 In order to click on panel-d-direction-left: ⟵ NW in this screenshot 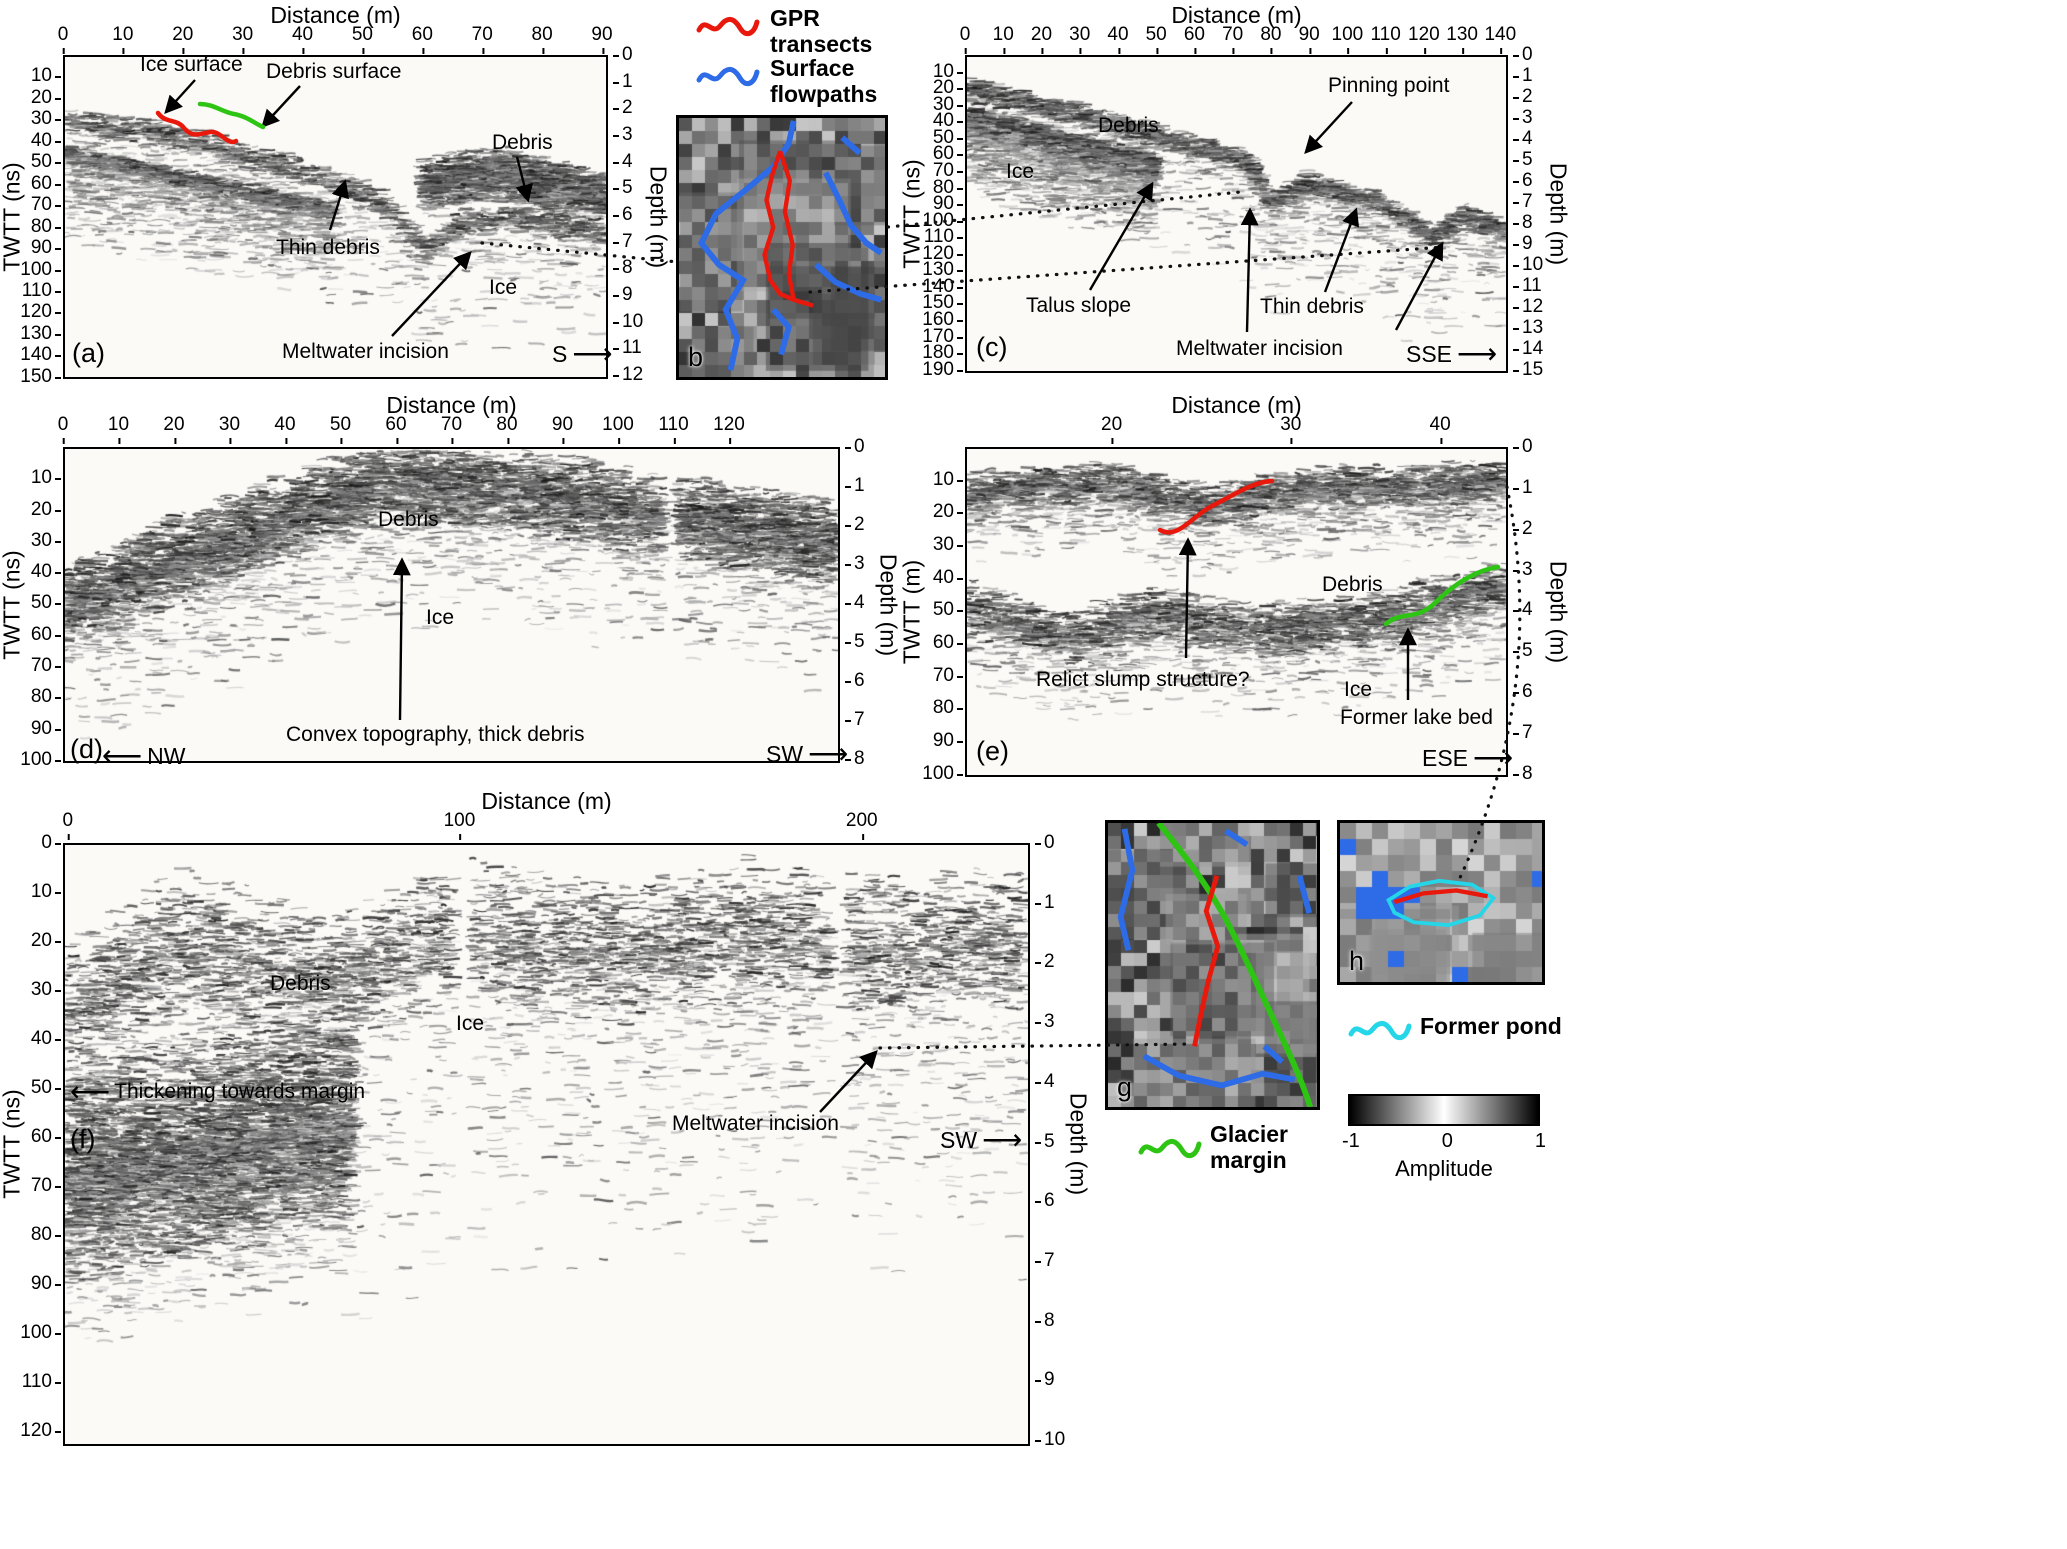, I will do `click(143, 756)`.